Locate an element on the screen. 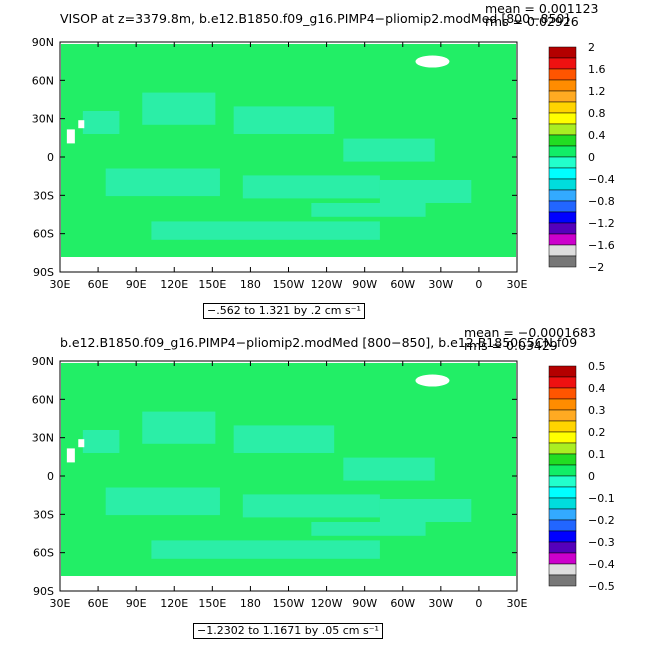  x-tick-label: 90E is located at coordinates (136, 603).